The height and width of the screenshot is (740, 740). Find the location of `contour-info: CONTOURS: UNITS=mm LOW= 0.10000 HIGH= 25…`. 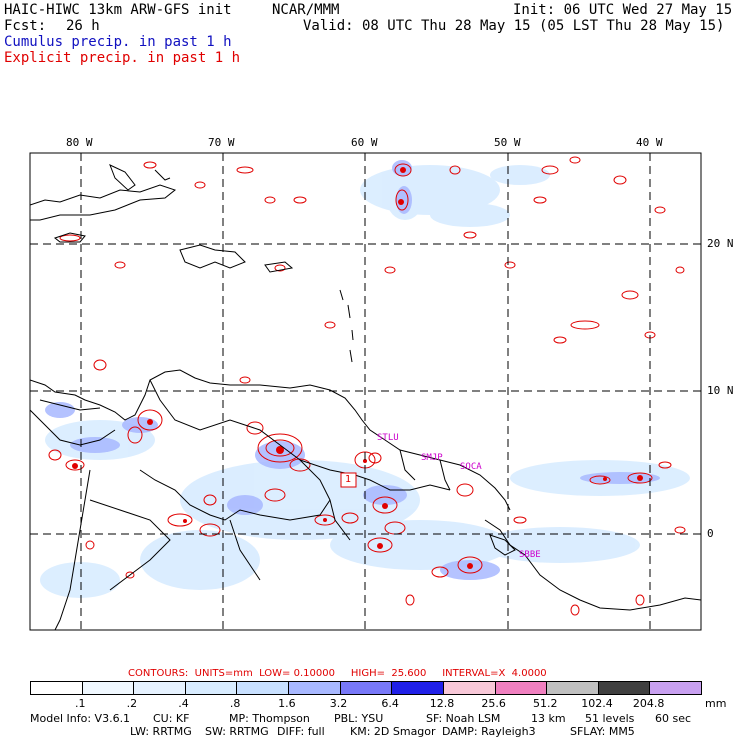

contour-info: CONTOURS: UNITS=mm LOW= 0.10000 HIGH= 25… is located at coordinates (337, 673).